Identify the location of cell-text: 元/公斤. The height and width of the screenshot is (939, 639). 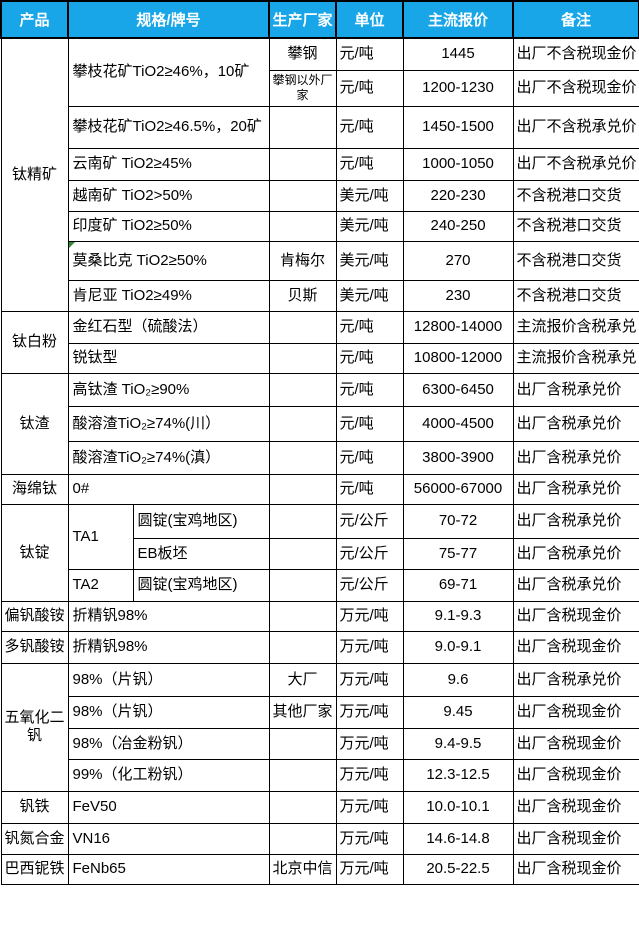
(364, 521).